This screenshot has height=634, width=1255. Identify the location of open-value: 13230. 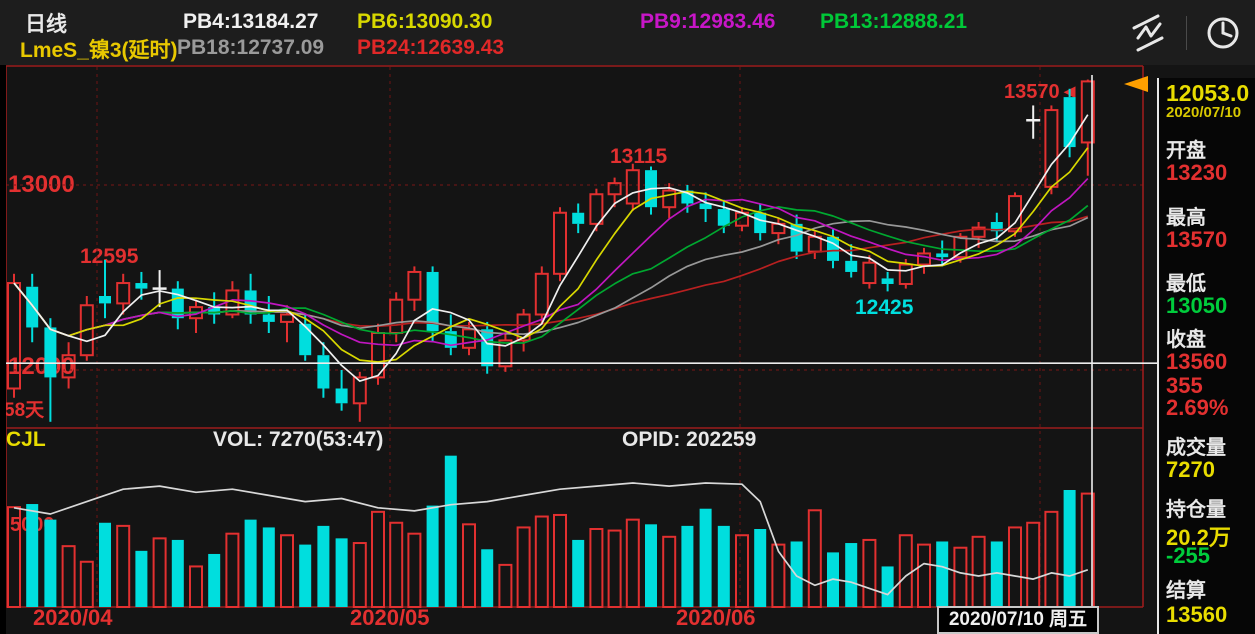
(1197, 172).